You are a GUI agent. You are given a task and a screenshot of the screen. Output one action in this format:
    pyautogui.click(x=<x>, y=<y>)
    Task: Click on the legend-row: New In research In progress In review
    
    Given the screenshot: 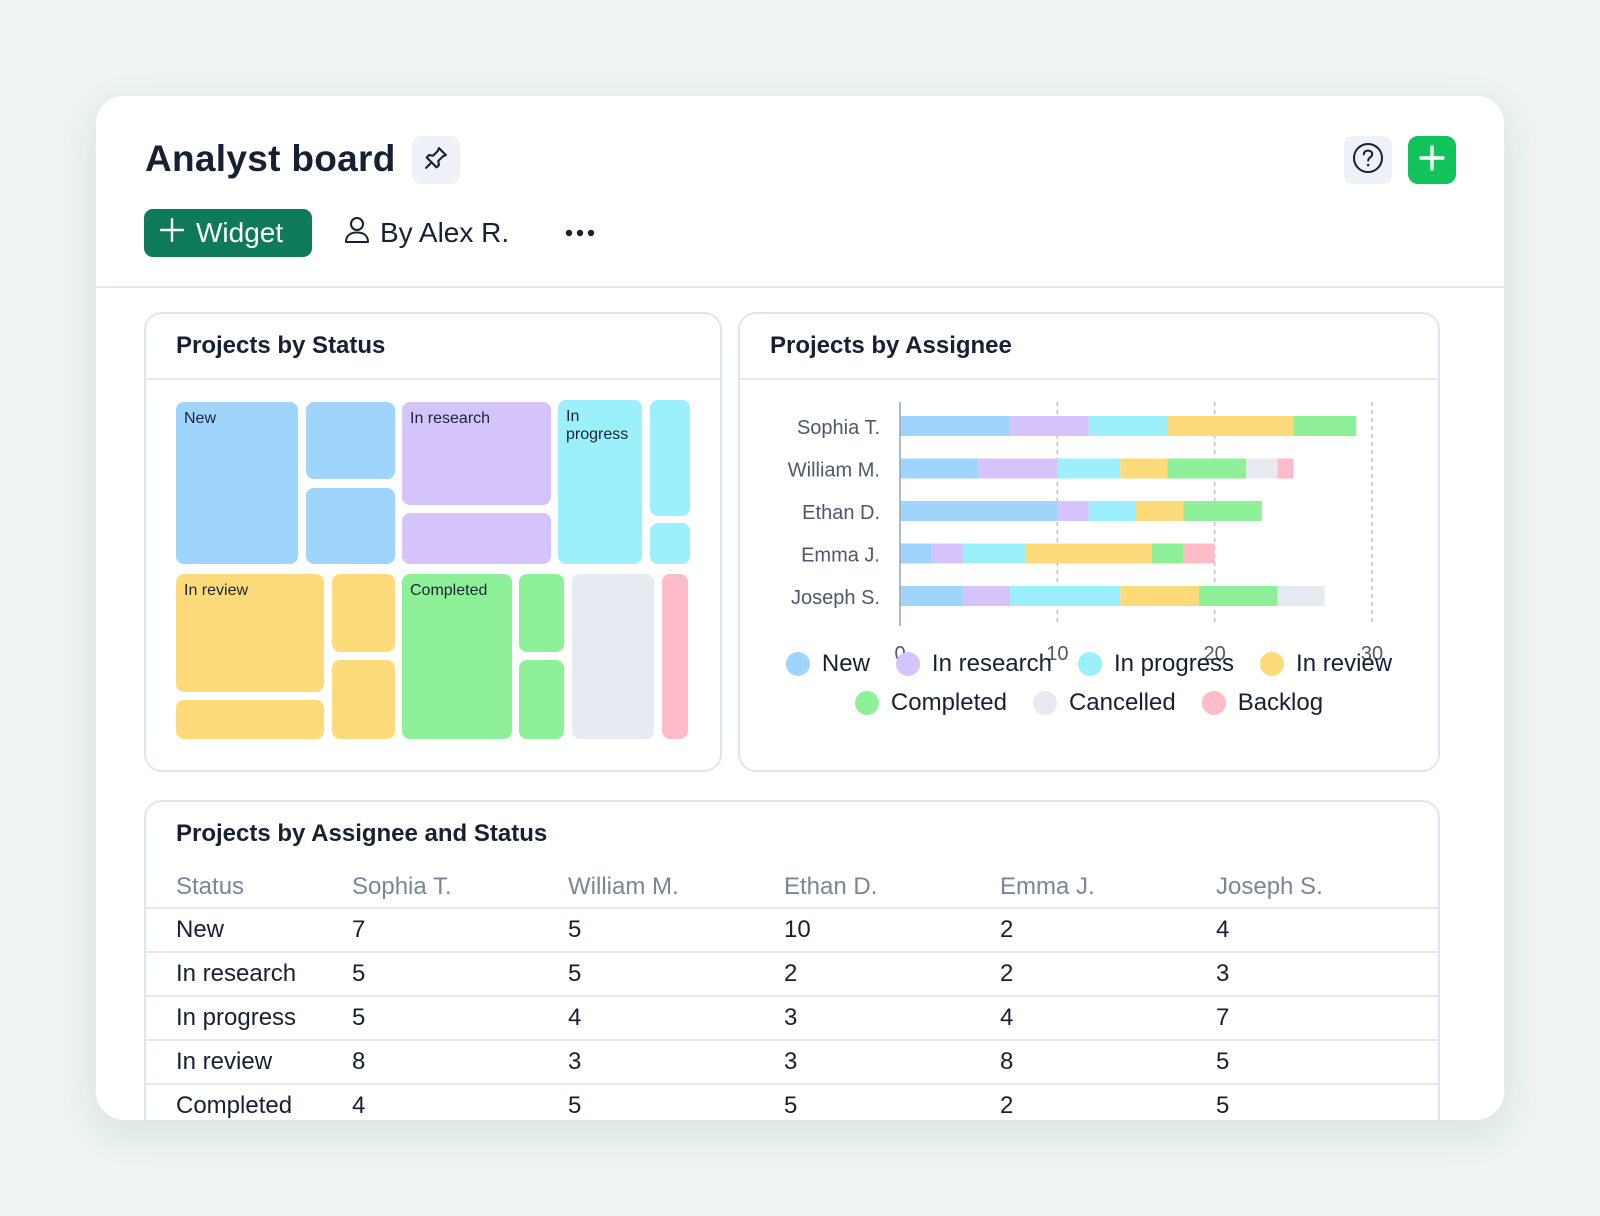 What is the action you would take?
    pyautogui.click(x=1089, y=664)
    